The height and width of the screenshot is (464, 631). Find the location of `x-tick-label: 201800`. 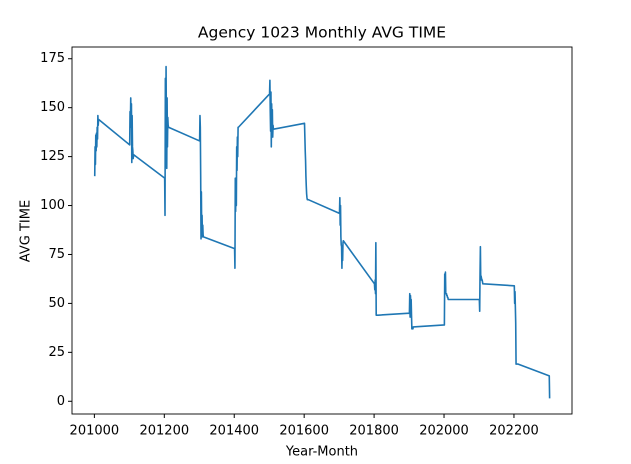

x-tick-label: 201800 is located at coordinates (374, 431).